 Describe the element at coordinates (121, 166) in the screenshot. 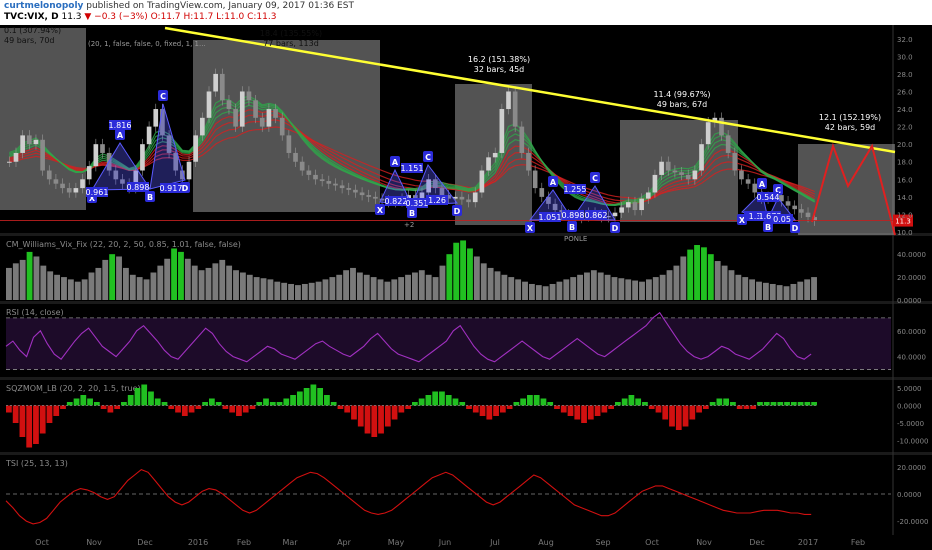

I see `harmonic-triangle` at that location.